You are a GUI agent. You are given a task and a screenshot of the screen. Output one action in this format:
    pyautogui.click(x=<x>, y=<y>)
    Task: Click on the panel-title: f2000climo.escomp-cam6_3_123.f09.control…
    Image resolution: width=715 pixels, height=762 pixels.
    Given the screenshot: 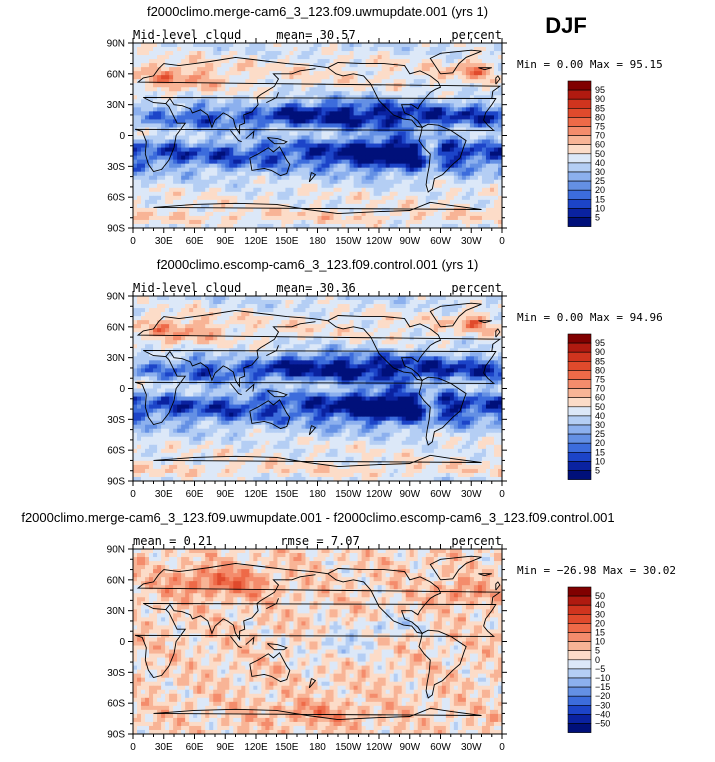 What is the action you would take?
    pyautogui.click(x=318, y=264)
    